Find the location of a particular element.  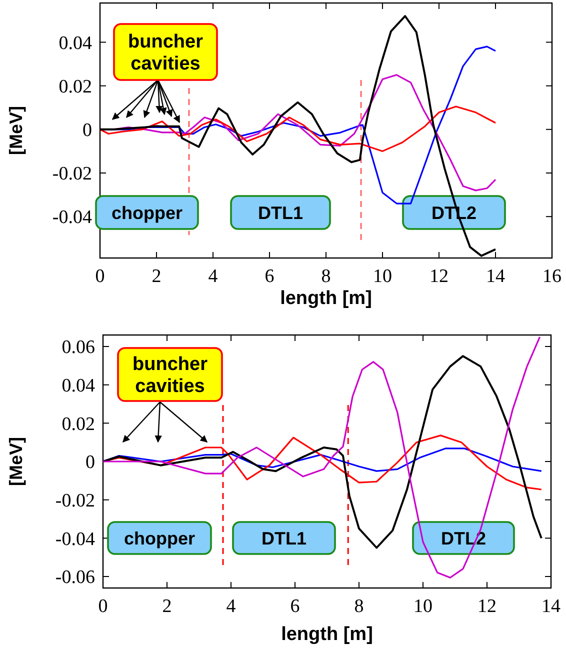

y-tick-label: 0.06 is located at coordinates (78, 347).